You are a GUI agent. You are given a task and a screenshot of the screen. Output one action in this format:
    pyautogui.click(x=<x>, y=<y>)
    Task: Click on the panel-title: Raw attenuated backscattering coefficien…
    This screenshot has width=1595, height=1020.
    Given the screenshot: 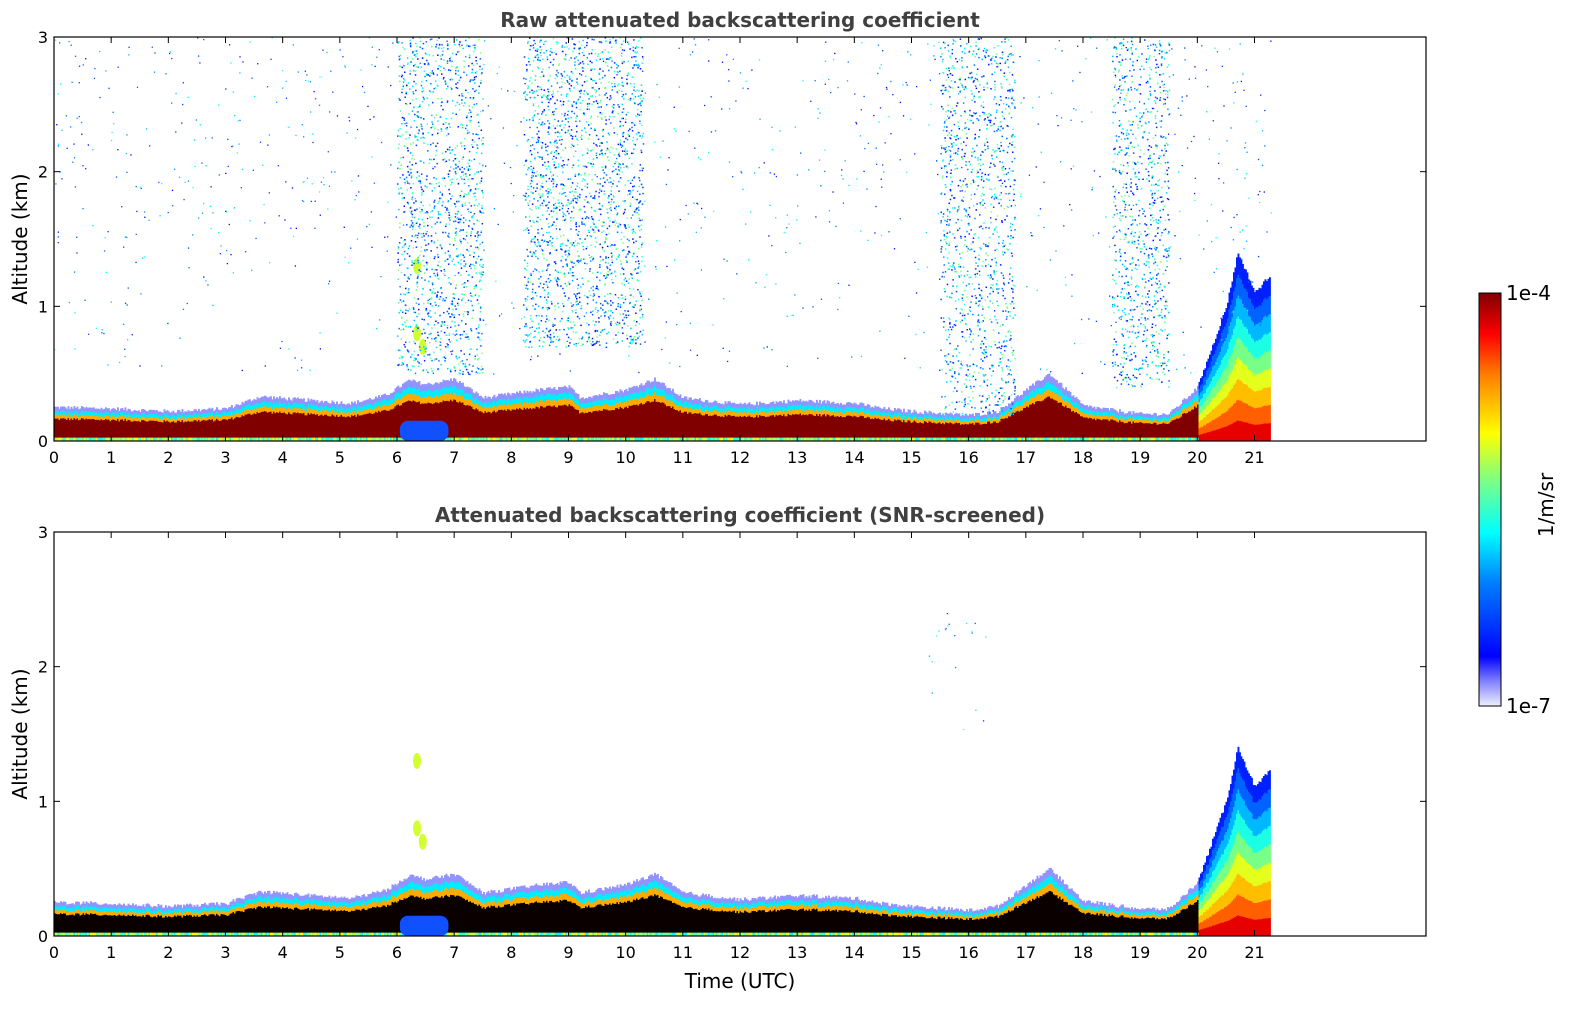 What is the action you would take?
    pyautogui.click(x=740, y=20)
    